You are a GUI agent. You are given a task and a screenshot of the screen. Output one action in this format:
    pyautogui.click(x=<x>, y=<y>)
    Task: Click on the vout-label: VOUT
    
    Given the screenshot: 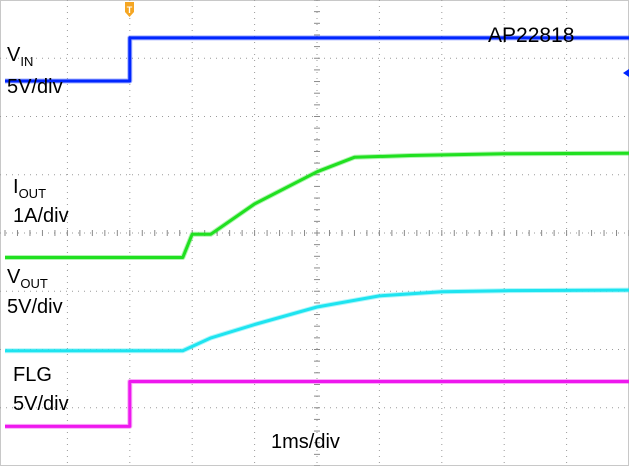 What is the action you would take?
    pyautogui.click(x=27, y=278)
    